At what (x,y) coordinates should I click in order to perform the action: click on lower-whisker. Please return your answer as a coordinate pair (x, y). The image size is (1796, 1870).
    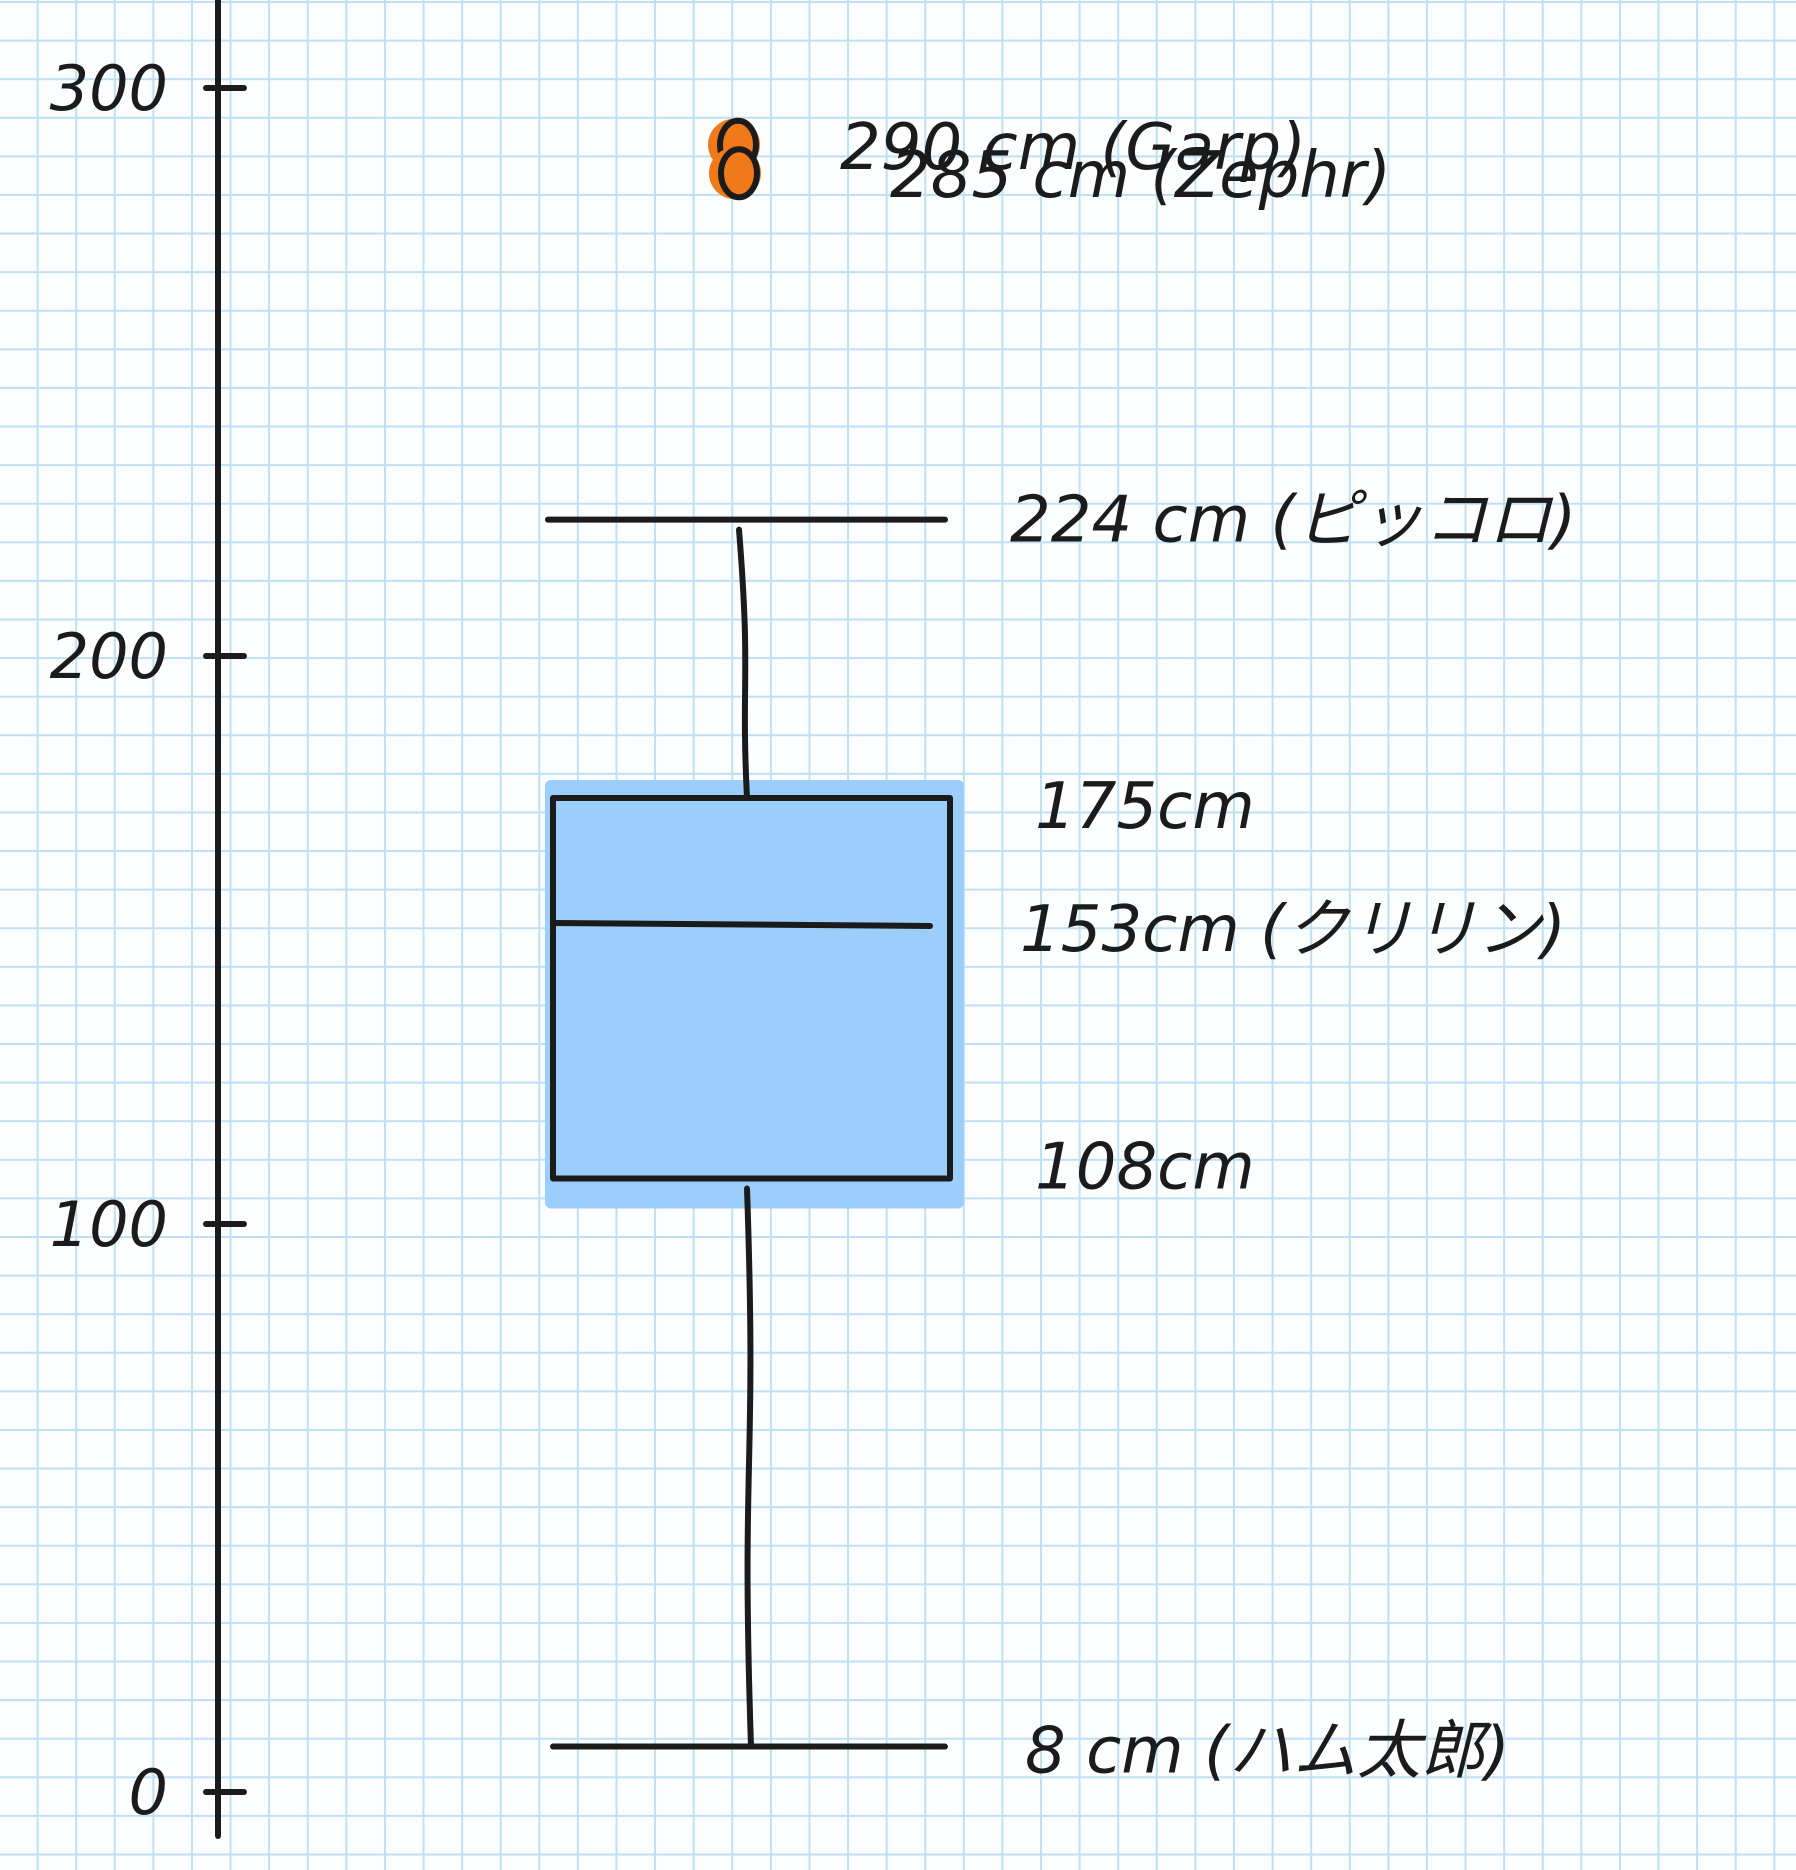
    Looking at the image, I should click on (749, 1467).